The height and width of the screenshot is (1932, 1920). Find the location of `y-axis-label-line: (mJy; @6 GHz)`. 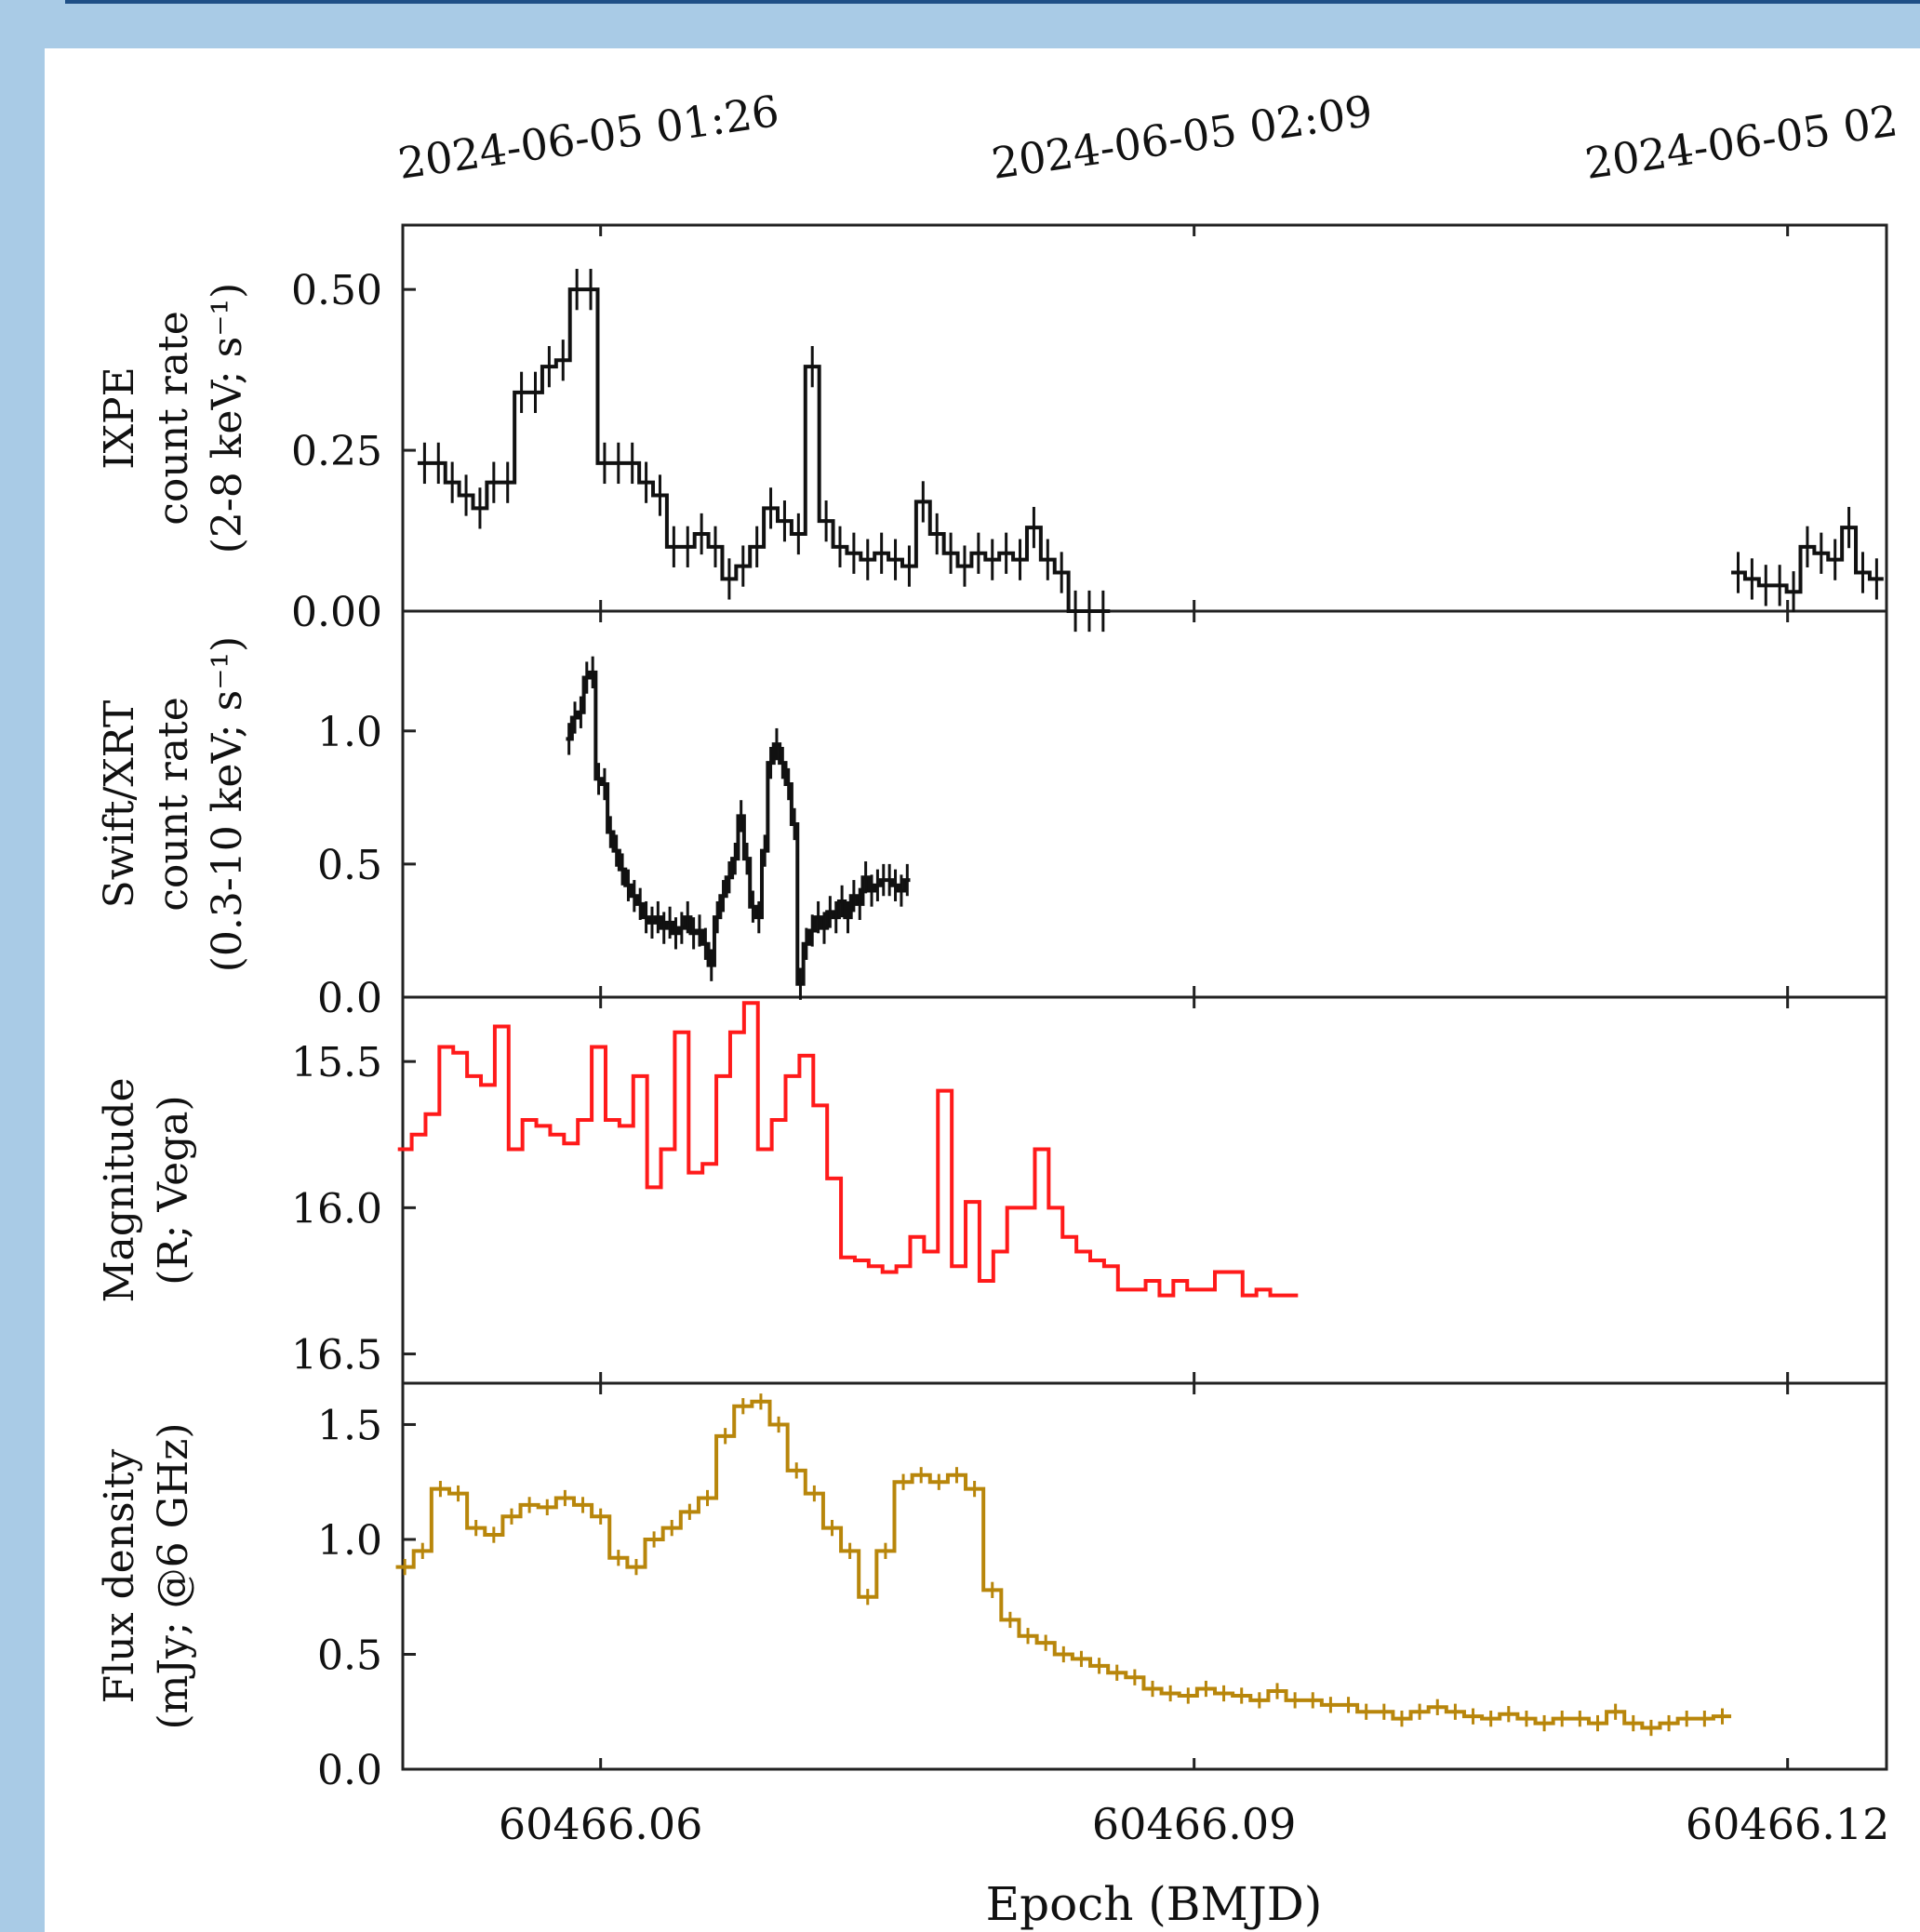

y-axis-label-line: (mJy; @6 GHz) is located at coordinates (173, 1575).